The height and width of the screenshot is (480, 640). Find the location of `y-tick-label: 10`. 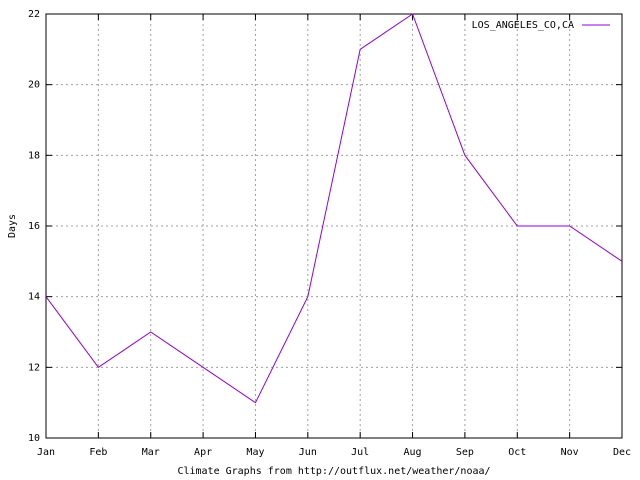

y-tick-label: 10 is located at coordinates (34, 438).